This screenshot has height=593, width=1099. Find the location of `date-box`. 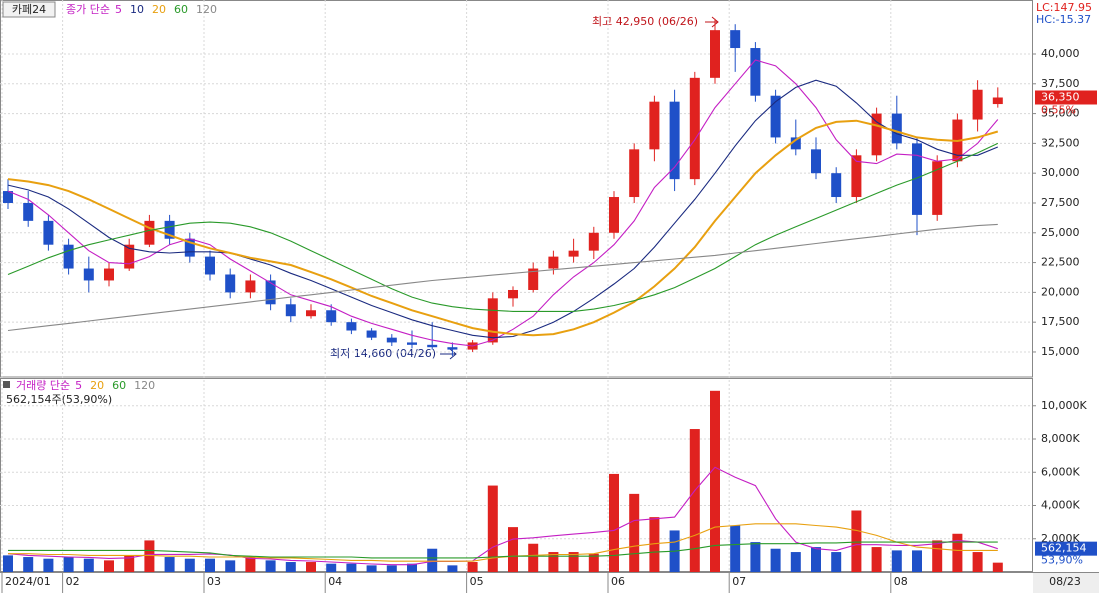

date-box is located at coordinates (1066, 583).